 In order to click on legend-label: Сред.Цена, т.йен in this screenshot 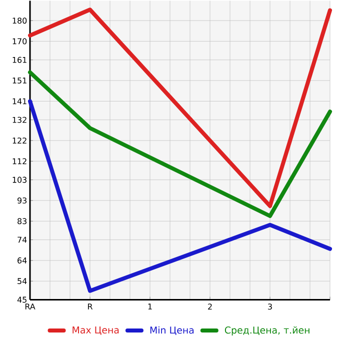, I will do `click(267, 331)`.